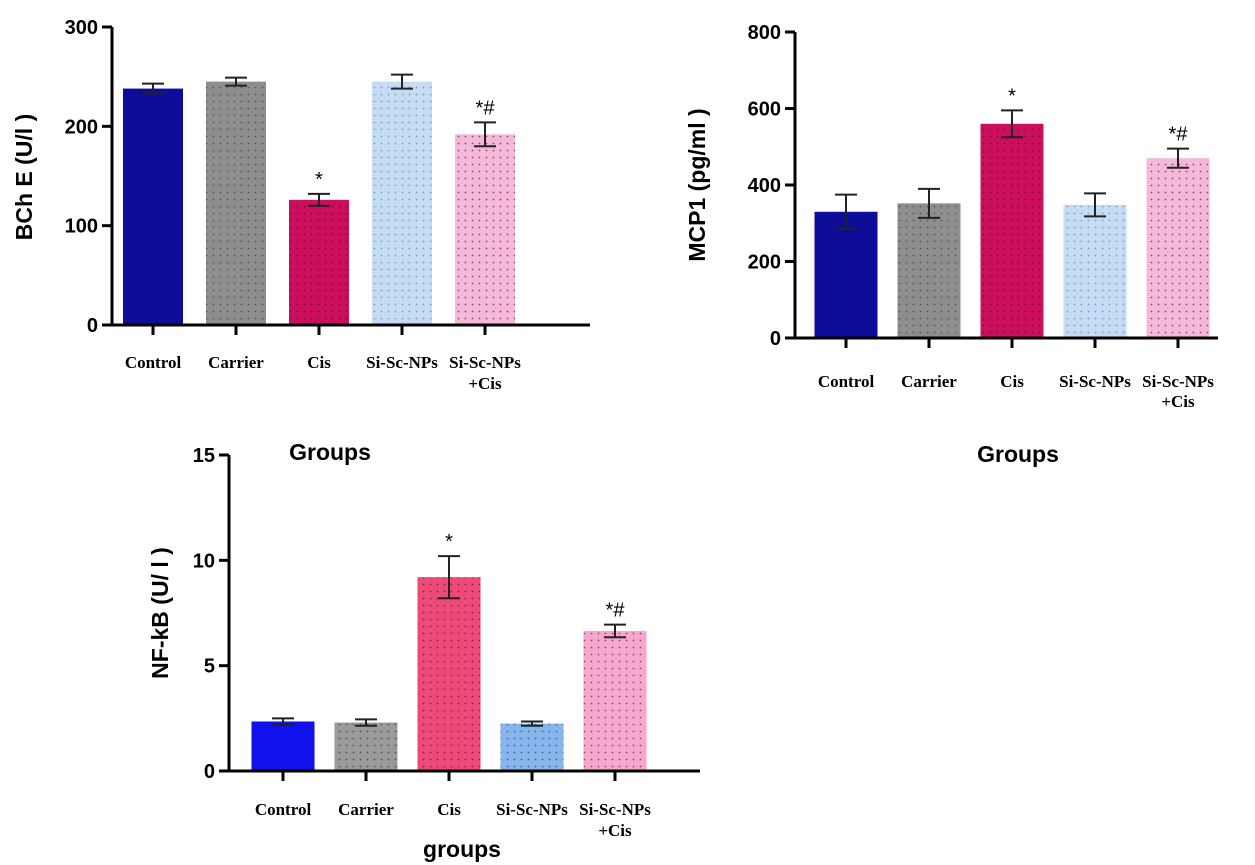 This screenshot has height=865, width=1255. I want to click on y-tick-label: 600, so click(764, 110).